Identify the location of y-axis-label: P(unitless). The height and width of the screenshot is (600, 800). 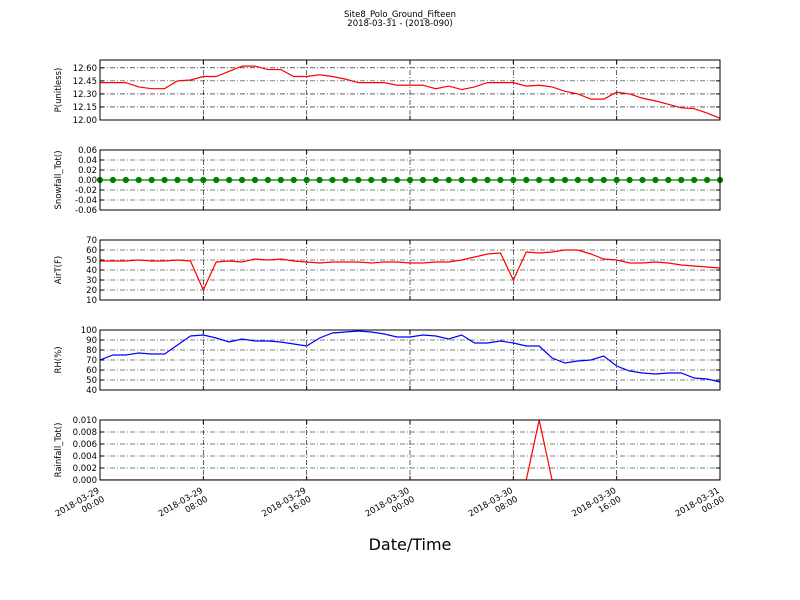
(59, 90).